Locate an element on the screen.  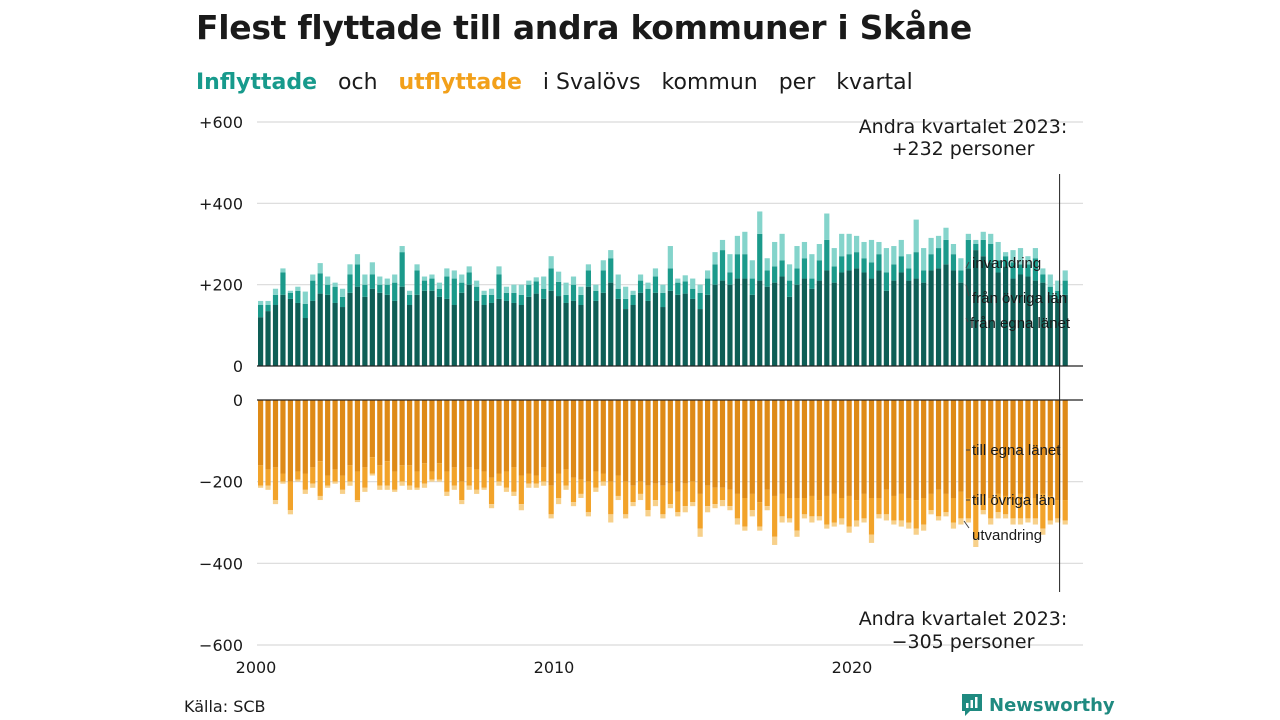
segment-label-in: från övriga län is located at coordinates (1019, 298).